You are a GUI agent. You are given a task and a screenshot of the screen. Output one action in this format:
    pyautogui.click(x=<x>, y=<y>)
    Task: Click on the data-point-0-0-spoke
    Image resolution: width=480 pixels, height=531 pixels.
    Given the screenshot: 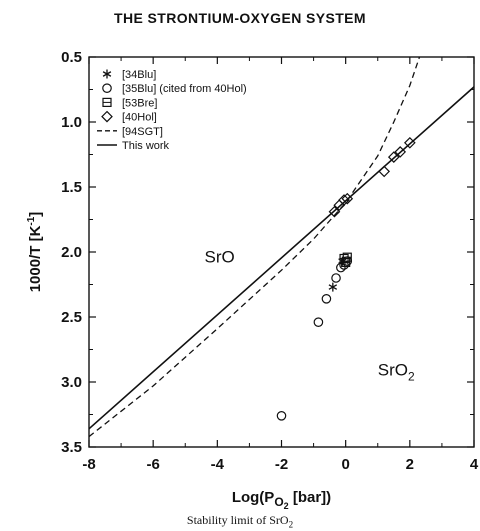 What is the action you would take?
    pyautogui.click(x=333, y=287)
    